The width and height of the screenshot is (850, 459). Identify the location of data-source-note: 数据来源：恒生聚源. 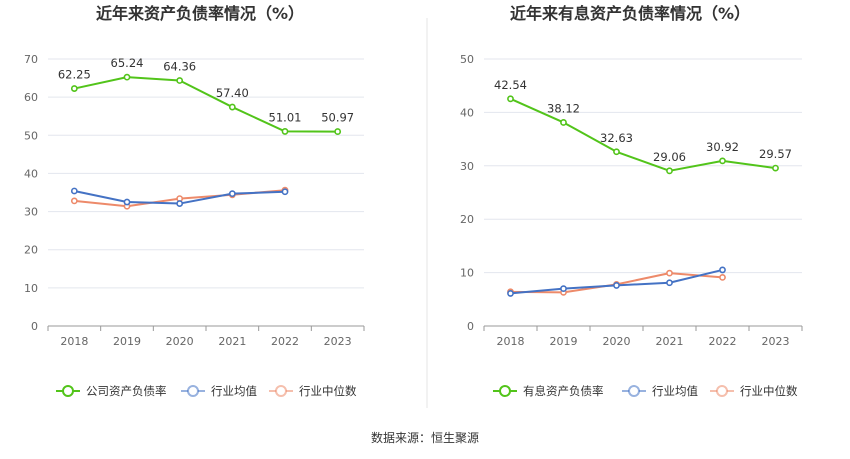
(425, 437).